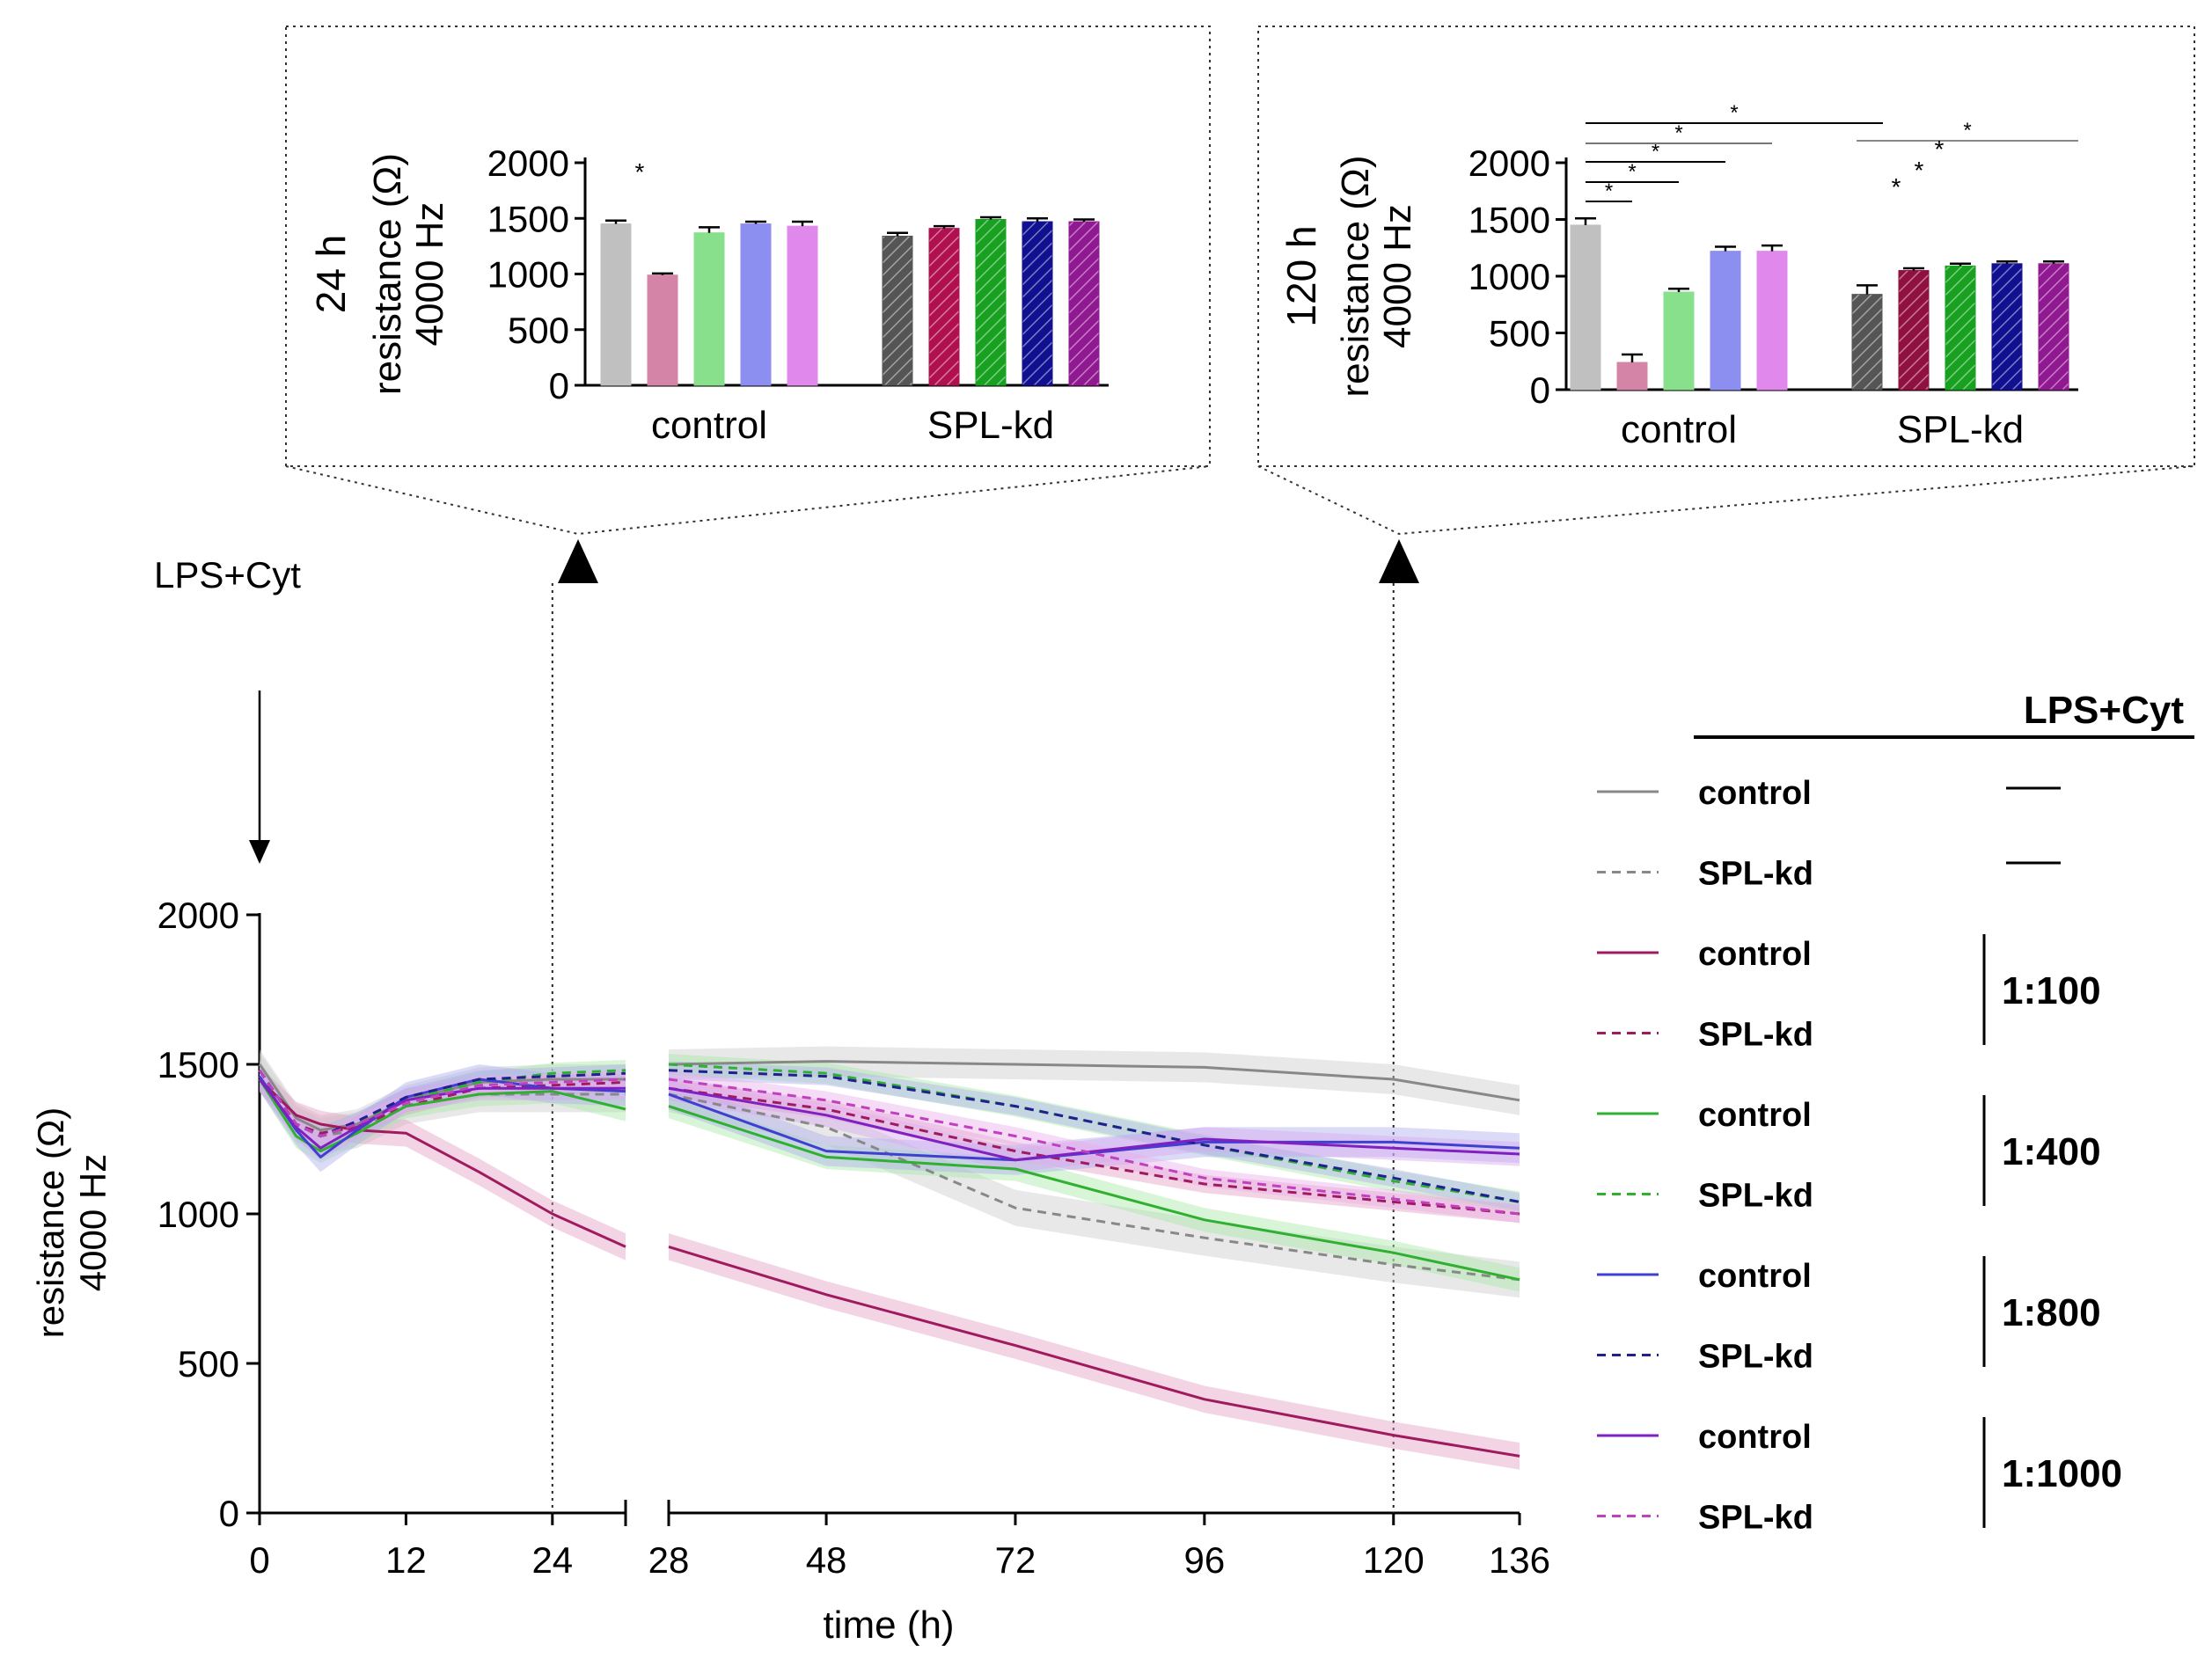  I want to click on legend-dilution: 1:400, so click(2051, 1151).